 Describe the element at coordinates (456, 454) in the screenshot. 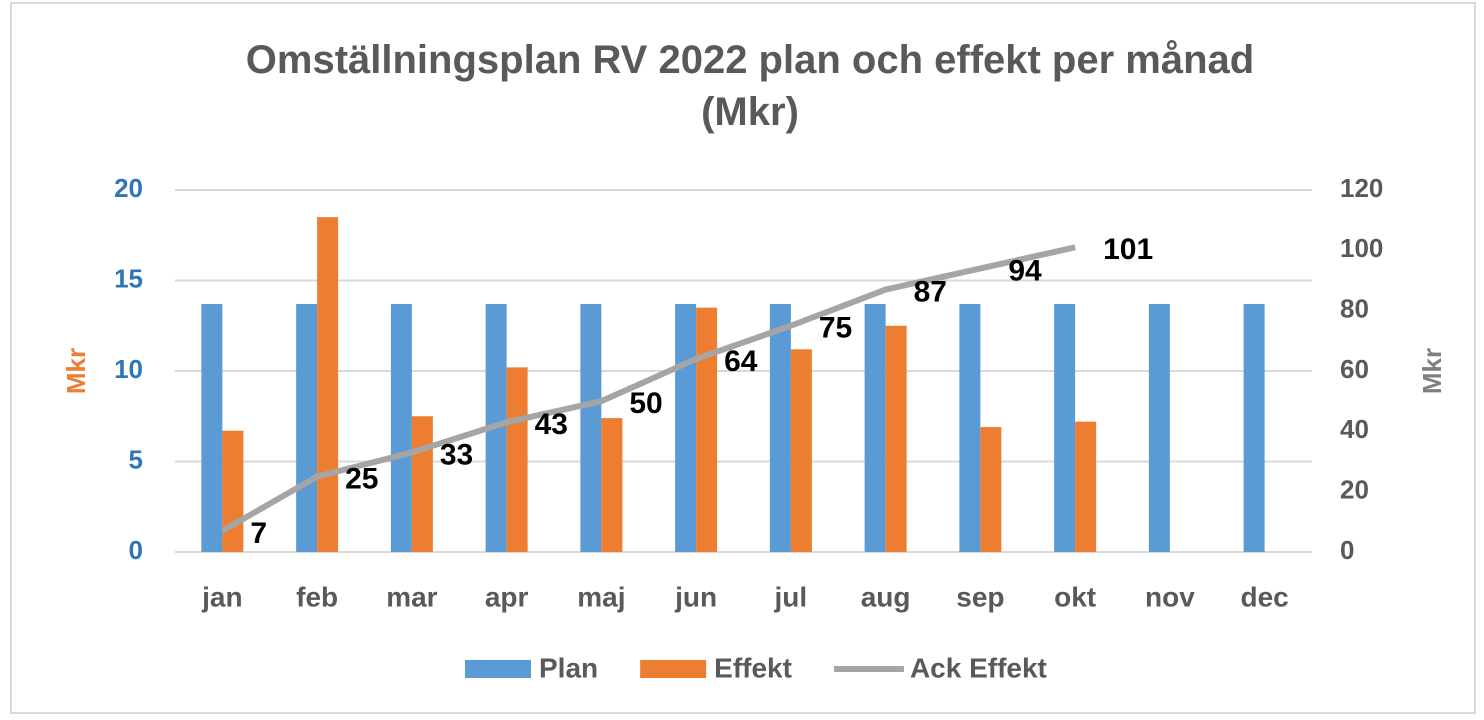

I see `data-label: 33` at that location.